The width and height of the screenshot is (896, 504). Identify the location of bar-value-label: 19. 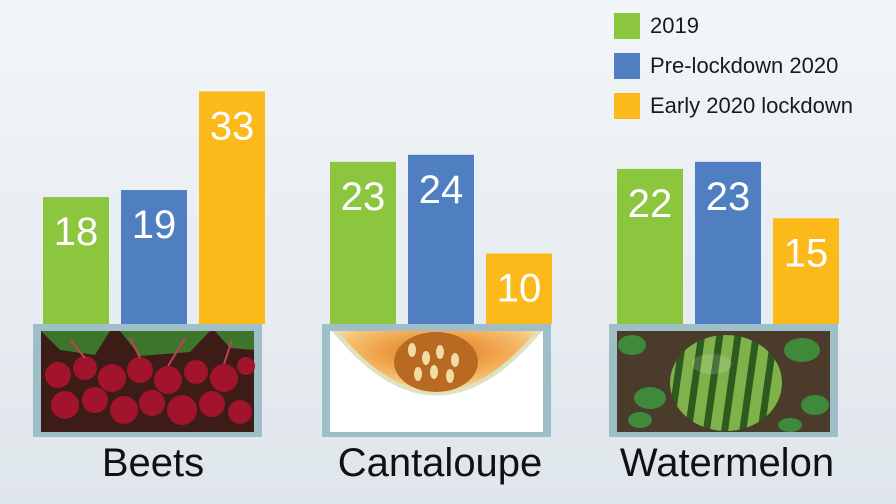
(154, 225).